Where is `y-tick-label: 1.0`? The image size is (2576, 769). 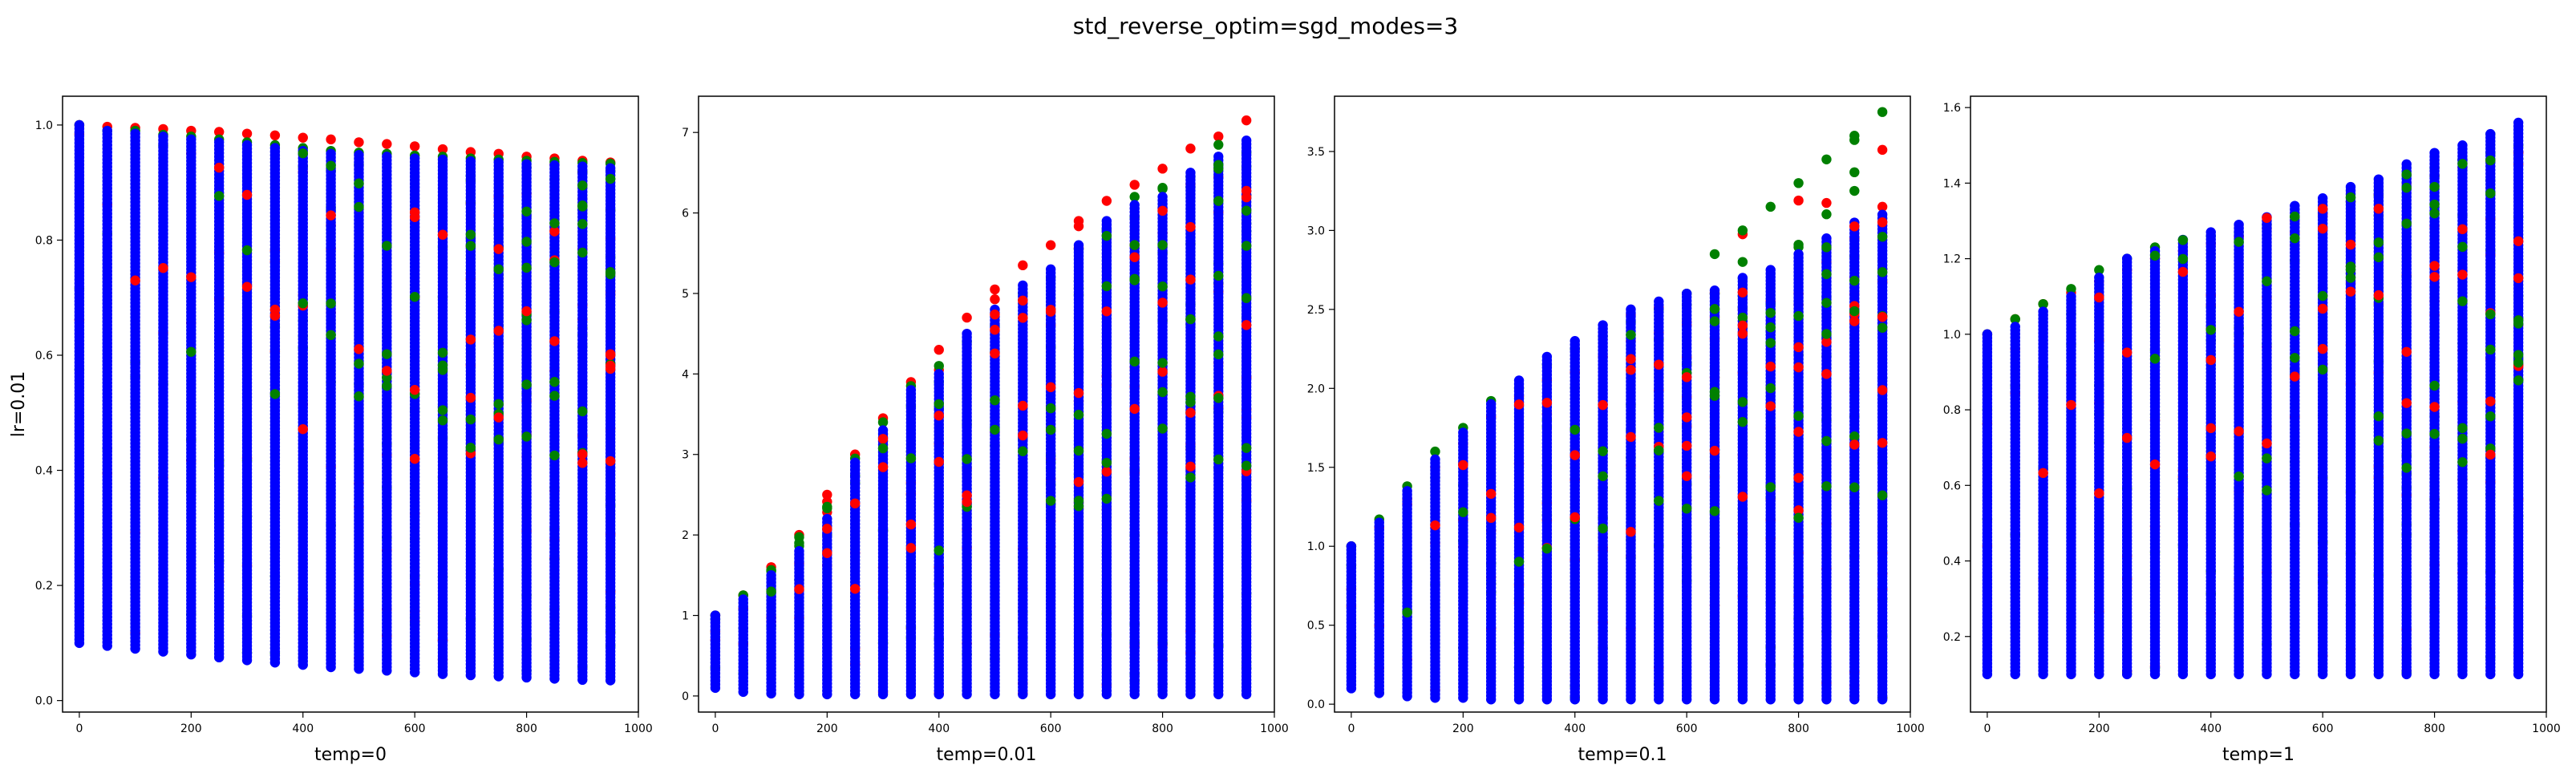 y-tick-label: 1.0 is located at coordinates (44, 126).